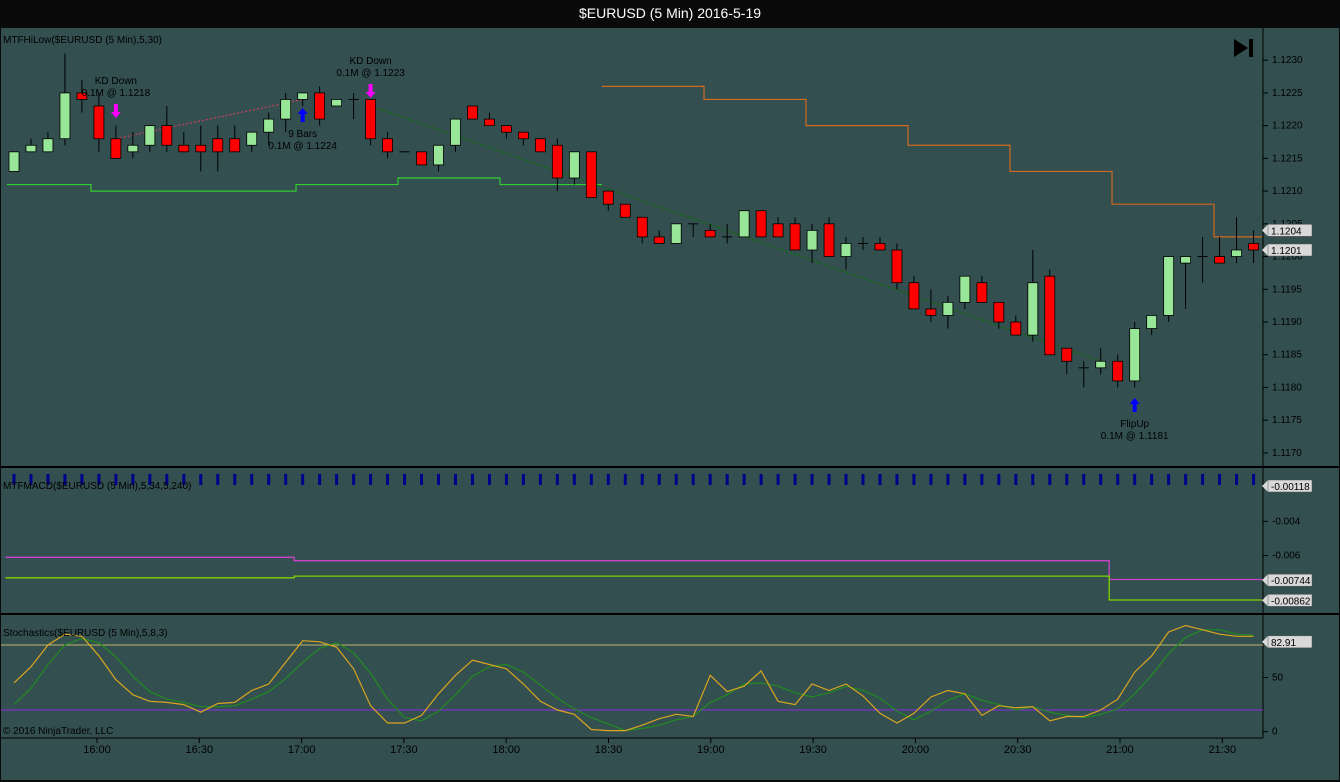 The height and width of the screenshot is (782, 1340). What do you see at coordinates (1286, 521) in the screenshot?
I see `y-tick-label: -0.004` at bounding box center [1286, 521].